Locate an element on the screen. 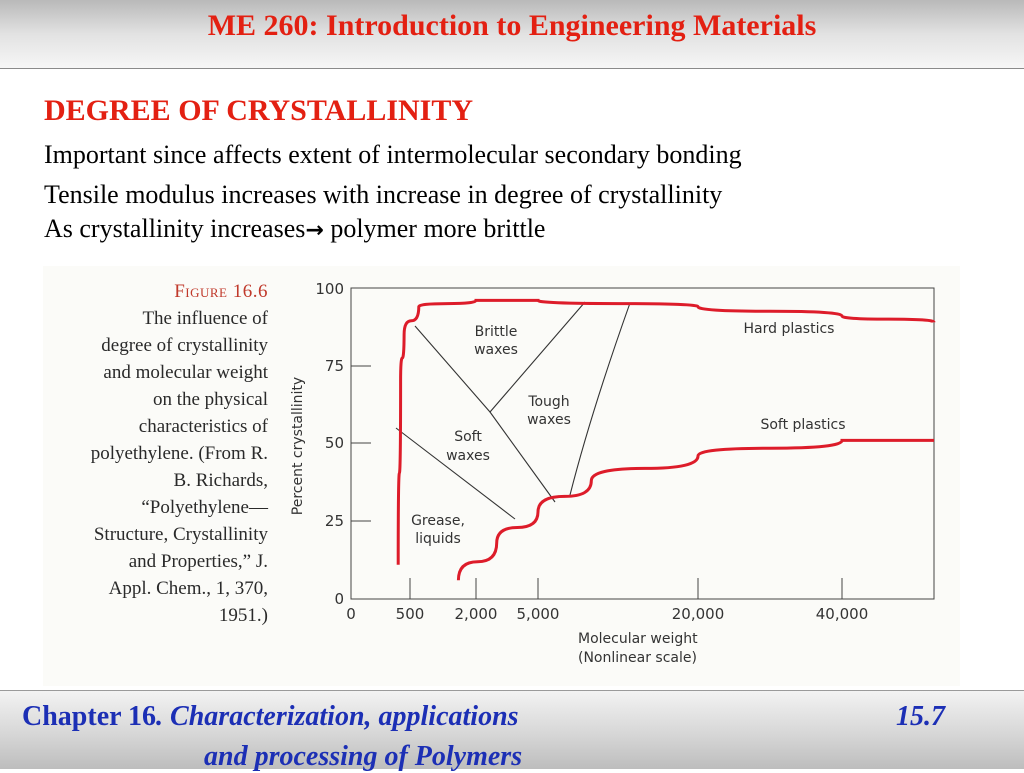 The image size is (1024, 773). x-tick-marks is located at coordinates (626, 588).